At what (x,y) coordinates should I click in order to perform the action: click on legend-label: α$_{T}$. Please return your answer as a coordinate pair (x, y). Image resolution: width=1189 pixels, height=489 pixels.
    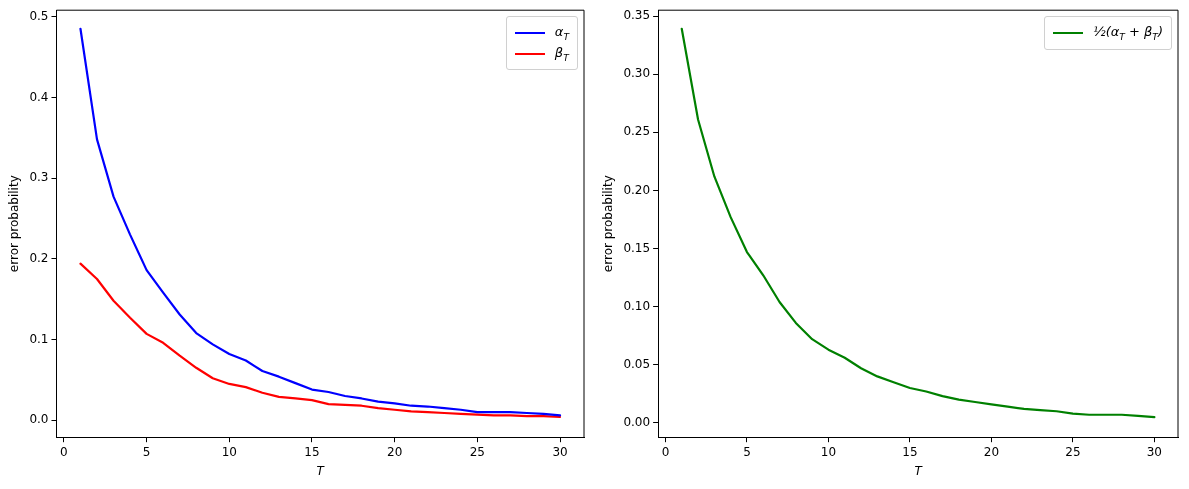
    Looking at the image, I should click on (561, 33).